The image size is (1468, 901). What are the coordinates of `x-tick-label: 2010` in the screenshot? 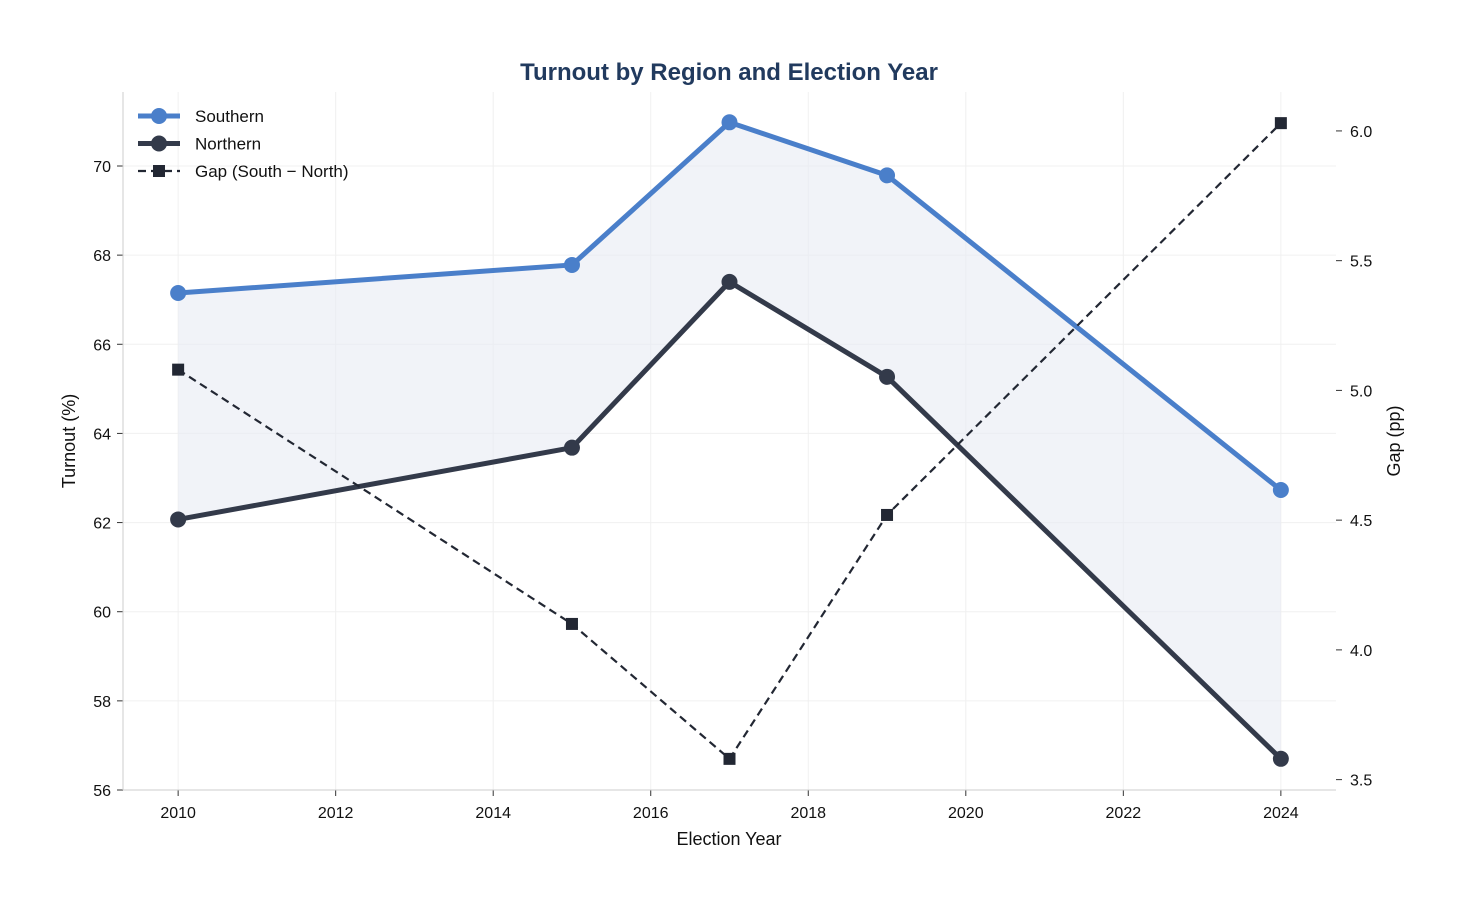 It's located at (178, 813).